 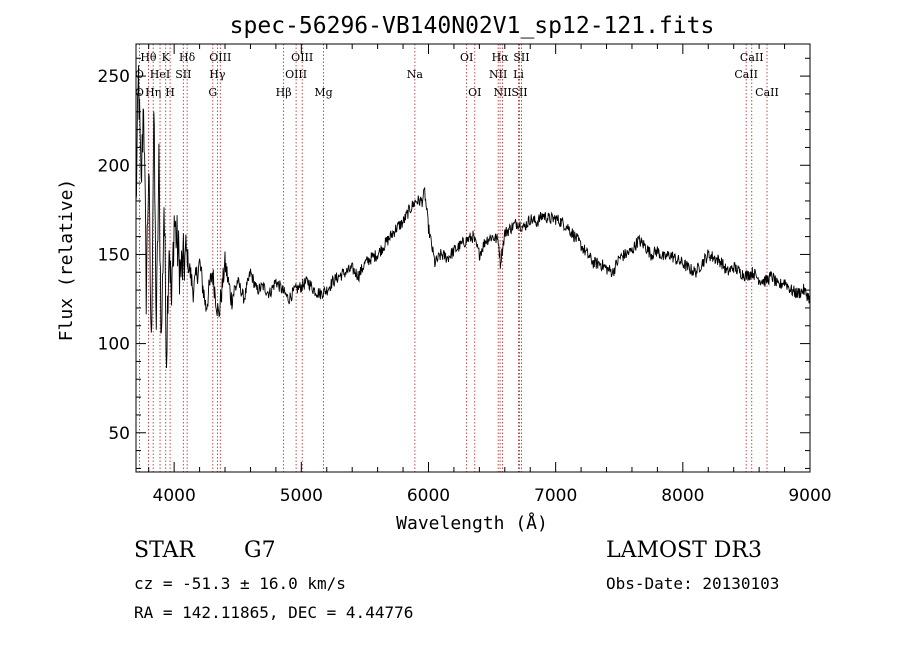 I want to click on x-tick-label: 9000, so click(x=809, y=496).